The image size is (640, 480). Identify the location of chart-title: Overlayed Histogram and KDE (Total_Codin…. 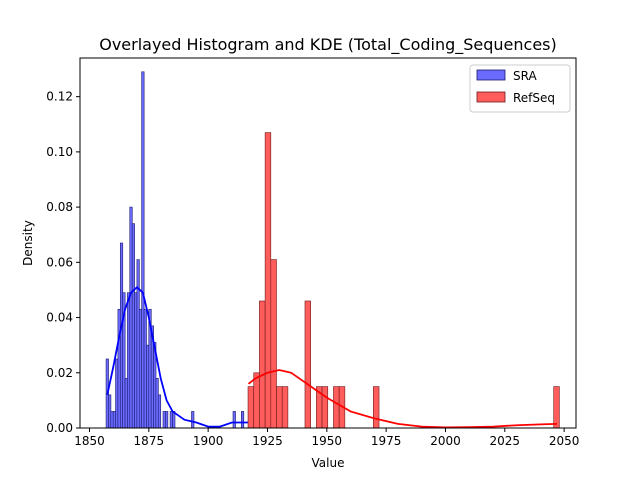
(328, 45).